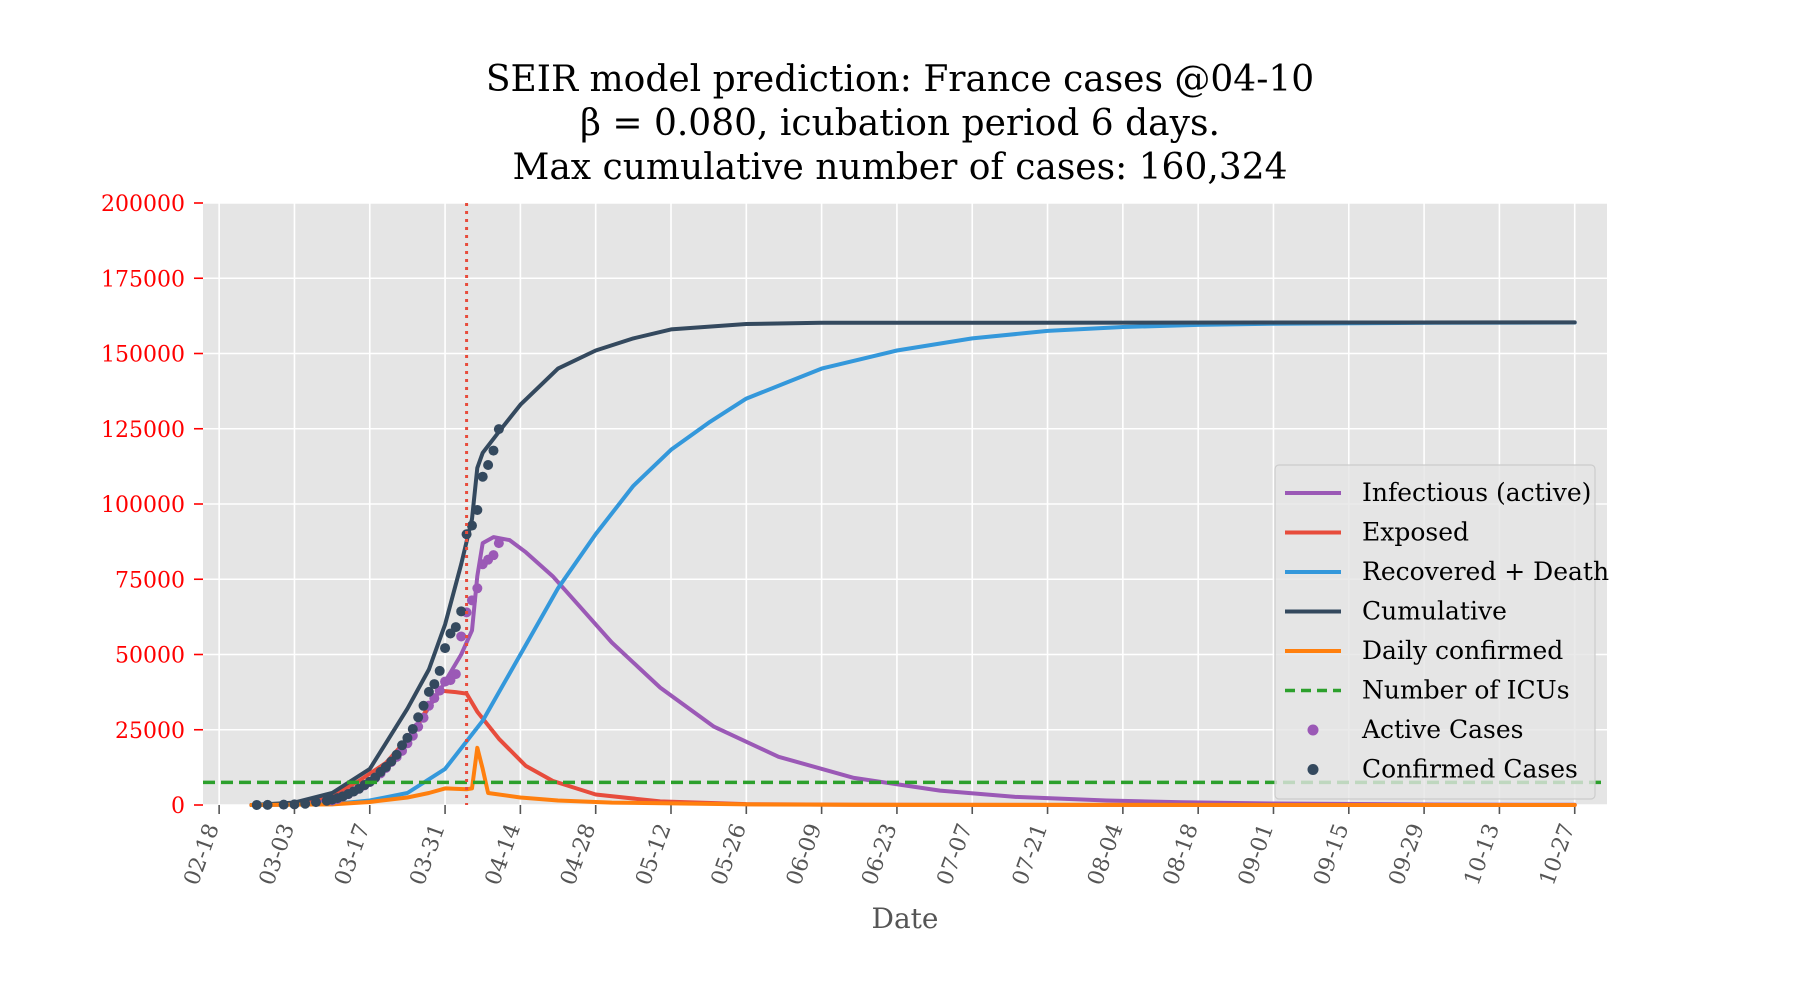  What do you see at coordinates (1407, 855) in the screenshot?
I see `x-tick-label: 09-29` at bounding box center [1407, 855].